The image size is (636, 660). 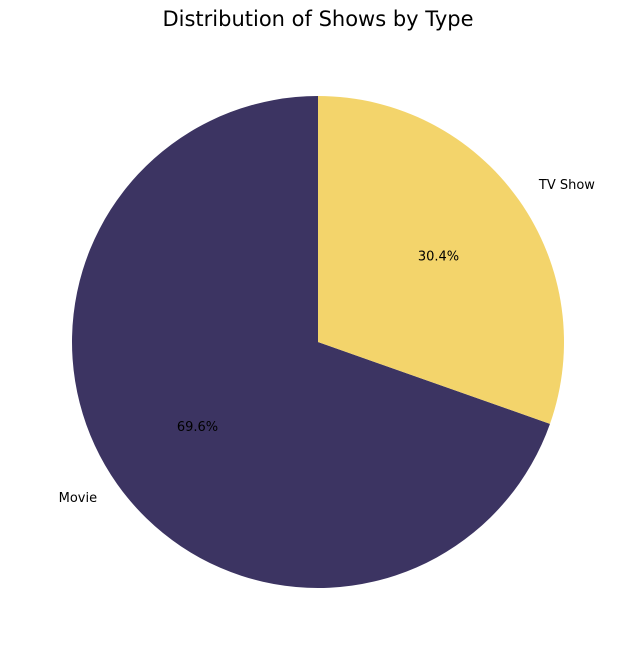 I want to click on pct-label-tv-show: 30.4%, so click(x=438, y=256).